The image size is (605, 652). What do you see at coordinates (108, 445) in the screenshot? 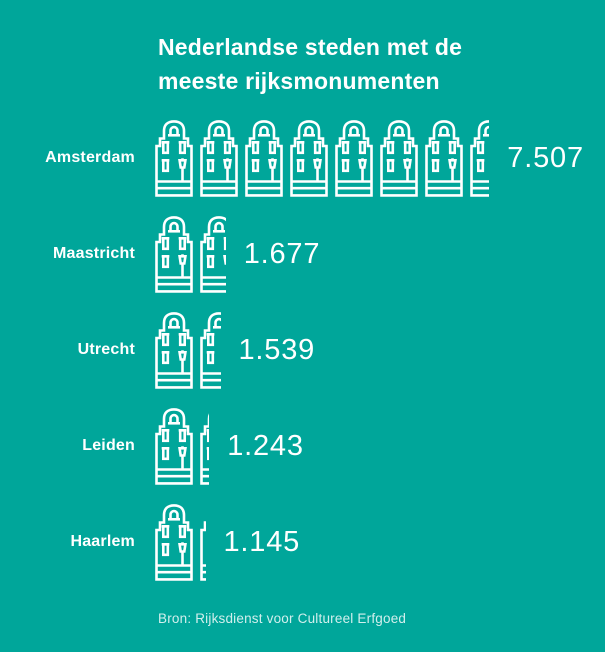
I see `row-label-leiden: Leiden` at bounding box center [108, 445].